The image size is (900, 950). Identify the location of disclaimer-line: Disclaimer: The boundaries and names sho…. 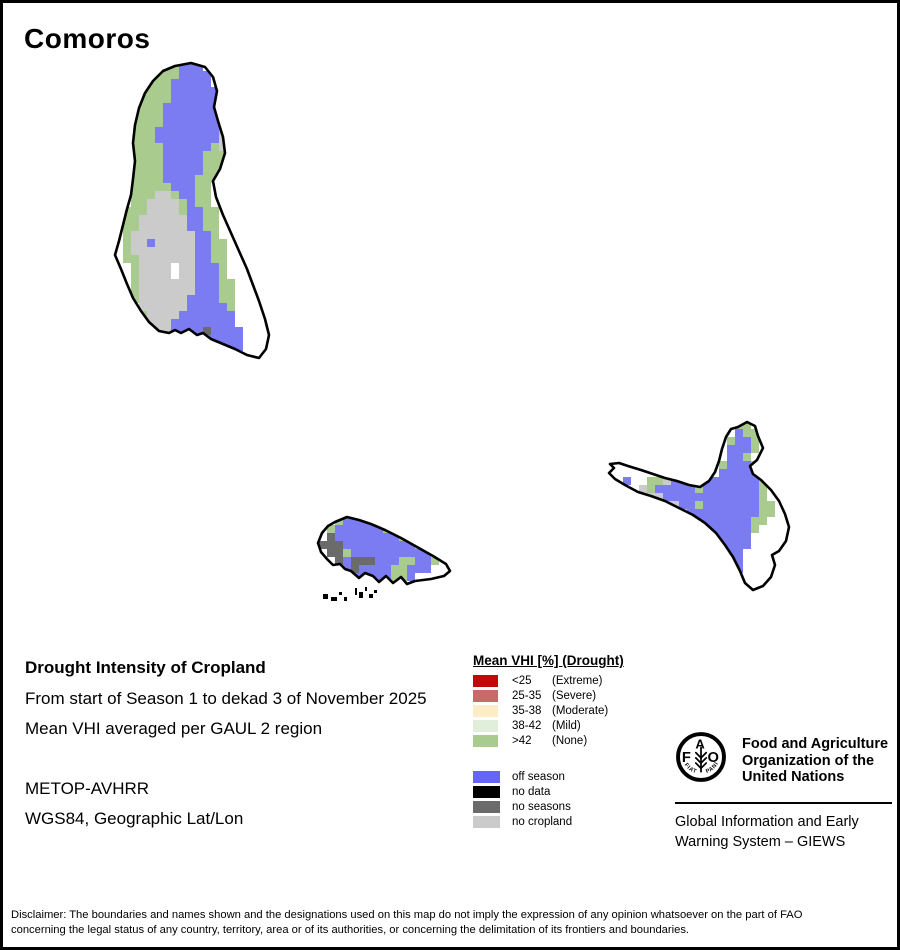
(407, 915).